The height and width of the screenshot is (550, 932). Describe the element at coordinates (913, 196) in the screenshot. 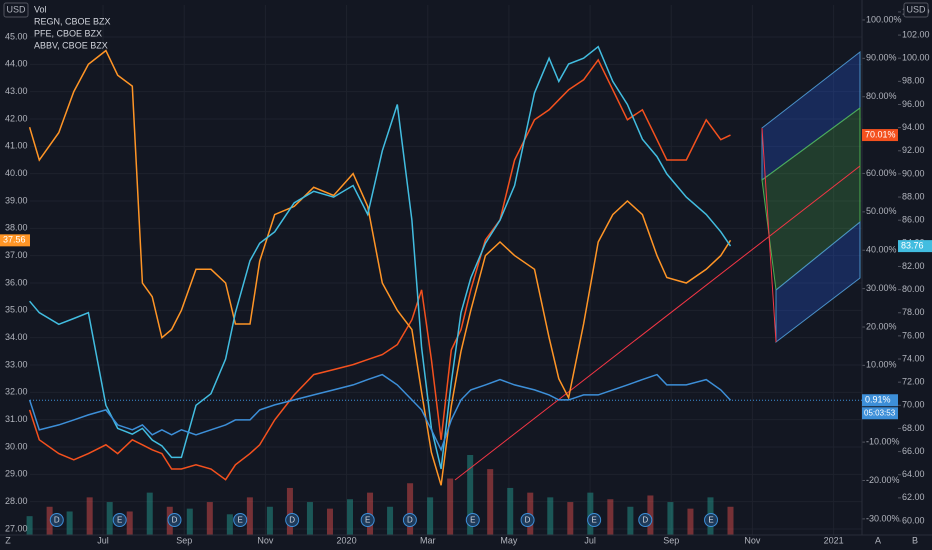

I see `y2-tick-label: 88.00` at that location.